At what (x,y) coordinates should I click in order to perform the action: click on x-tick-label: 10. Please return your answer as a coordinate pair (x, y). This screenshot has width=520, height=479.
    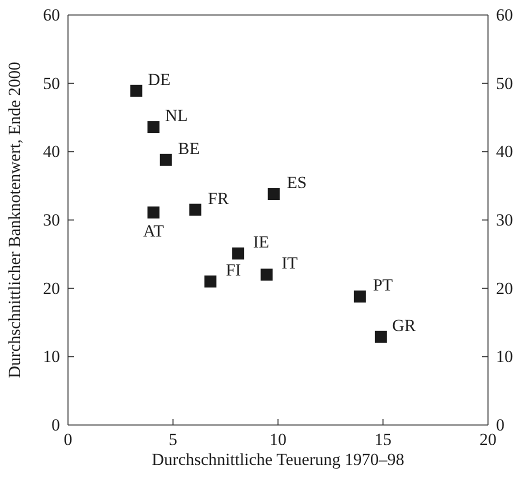
    Looking at the image, I should click on (278, 440).